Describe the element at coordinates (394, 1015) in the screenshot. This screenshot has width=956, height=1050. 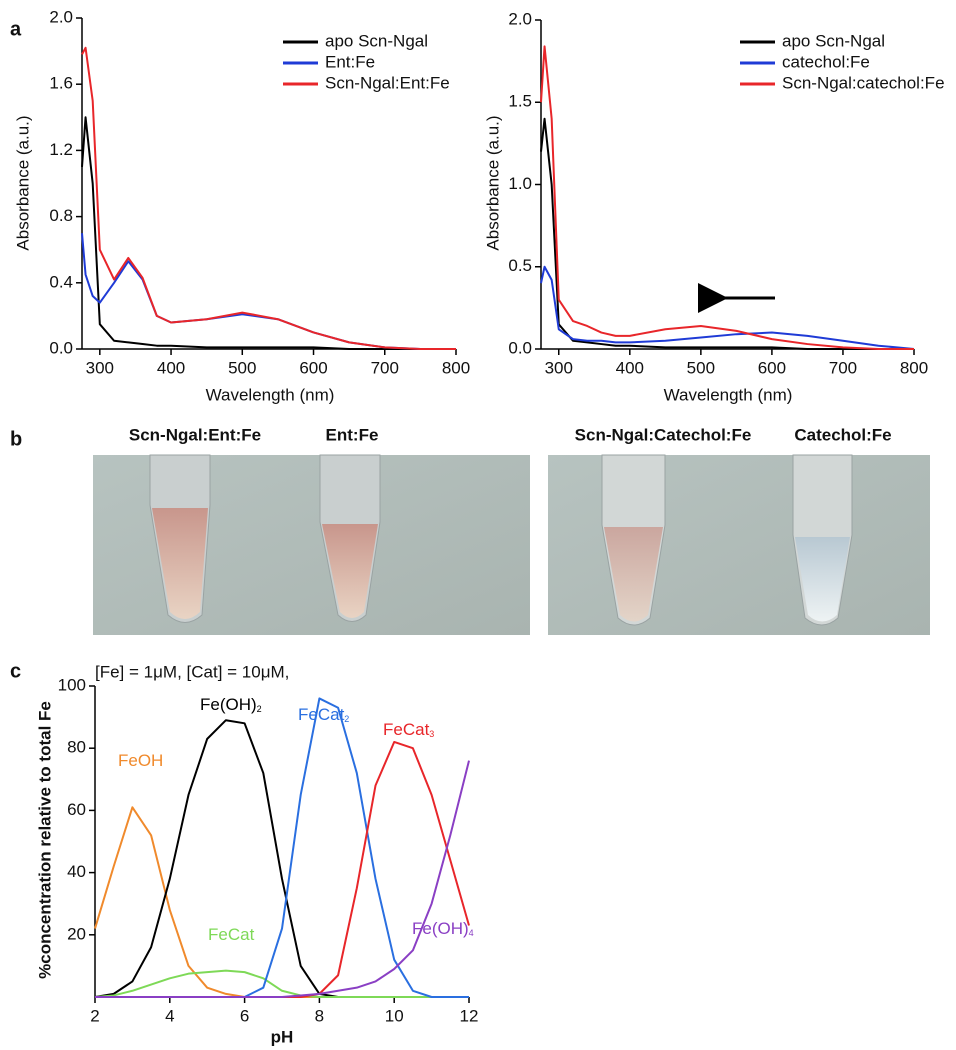
I see `x-tick-label: 10` at that location.